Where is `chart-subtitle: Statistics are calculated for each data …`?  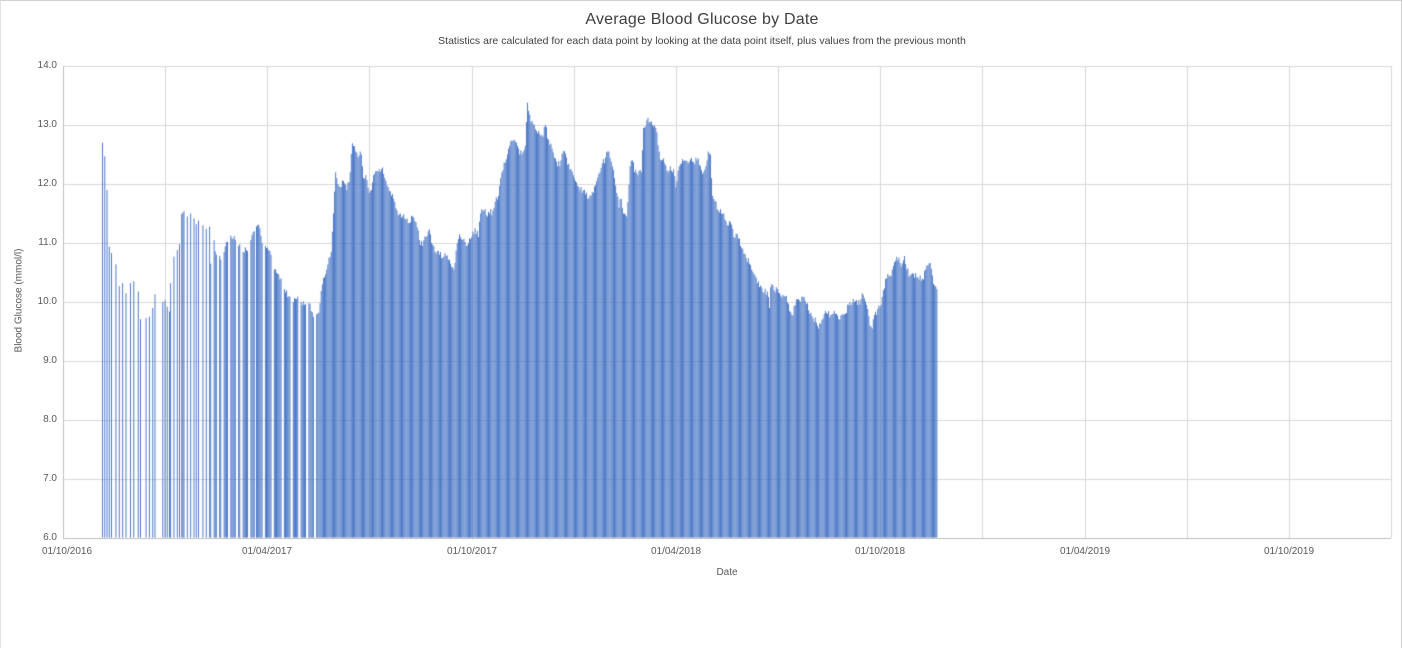 chart-subtitle: Statistics are calculated for each data … is located at coordinates (702, 41).